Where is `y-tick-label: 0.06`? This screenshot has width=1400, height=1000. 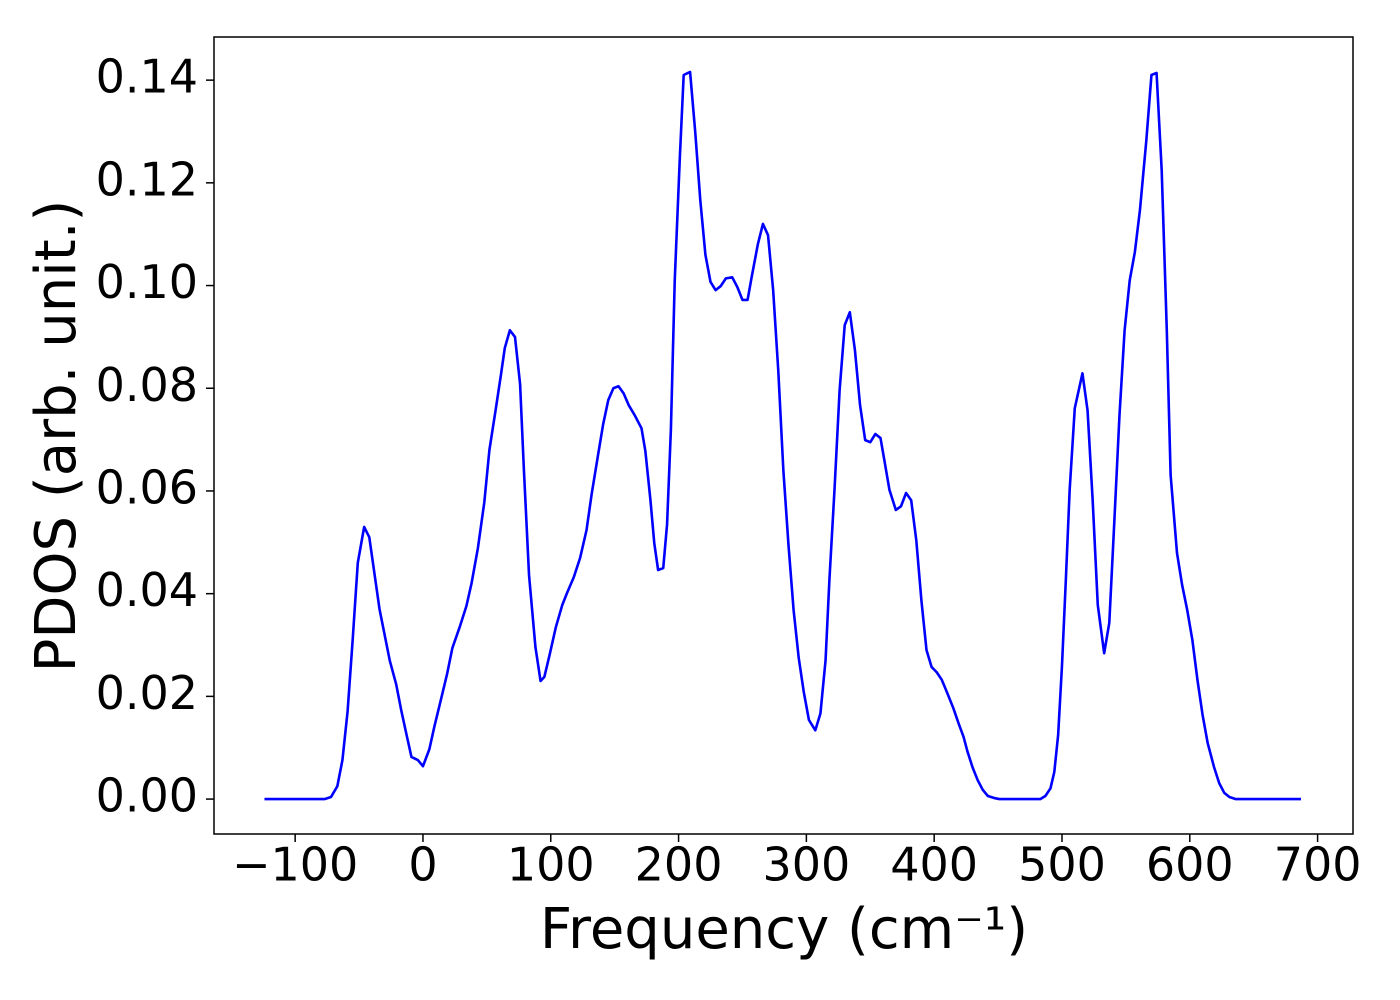
y-tick-label: 0.06 is located at coordinates (147, 487).